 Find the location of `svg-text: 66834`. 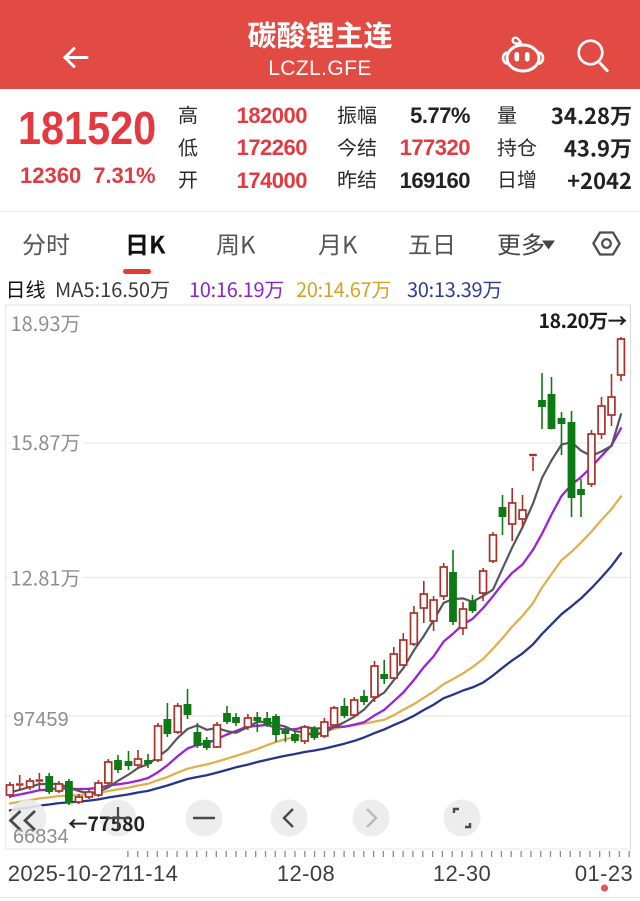

svg-text: 66834 is located at coordinates (41, 837).